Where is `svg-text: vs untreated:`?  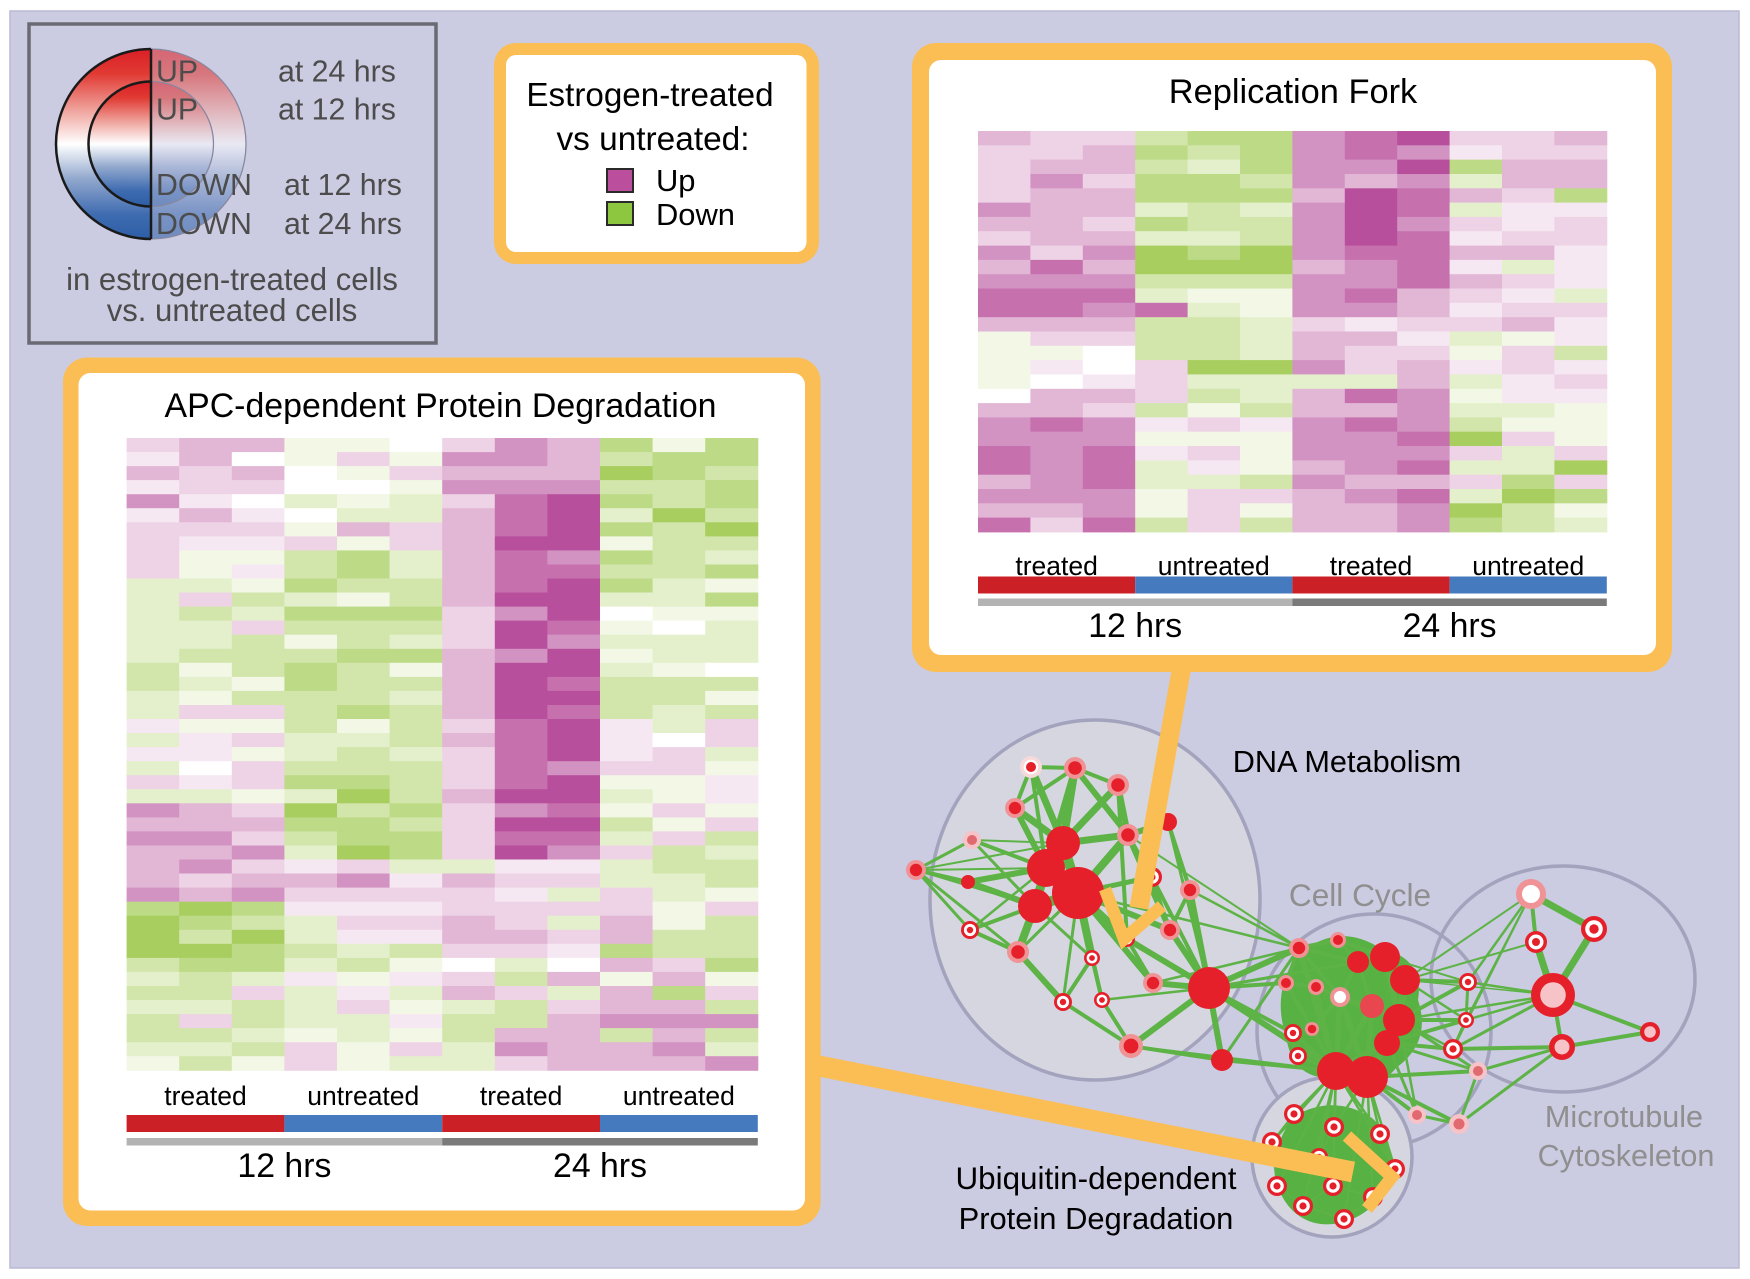 svg-text: vs untreated: is located at coordinates (652, 139).